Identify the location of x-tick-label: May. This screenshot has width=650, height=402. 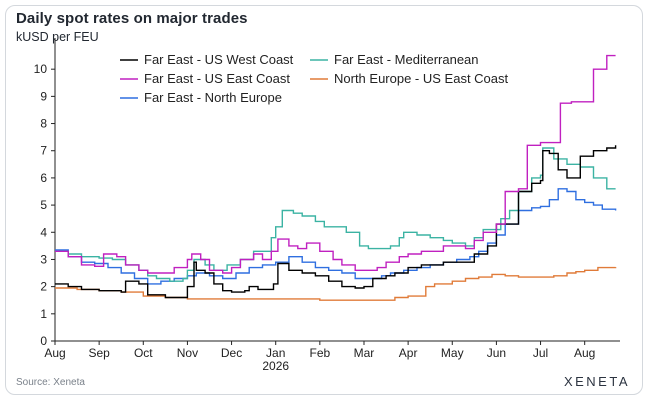
(452, 353).